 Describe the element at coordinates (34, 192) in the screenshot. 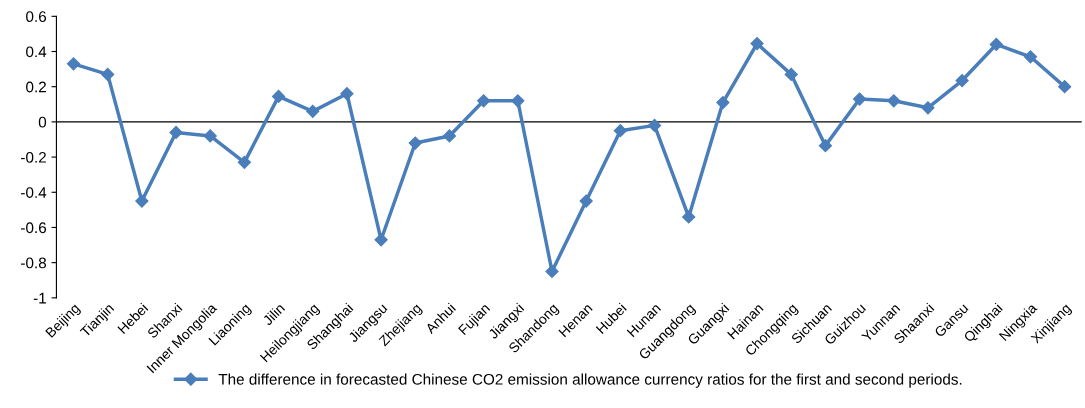

I see `y-tick-label: -0.4` at that location.